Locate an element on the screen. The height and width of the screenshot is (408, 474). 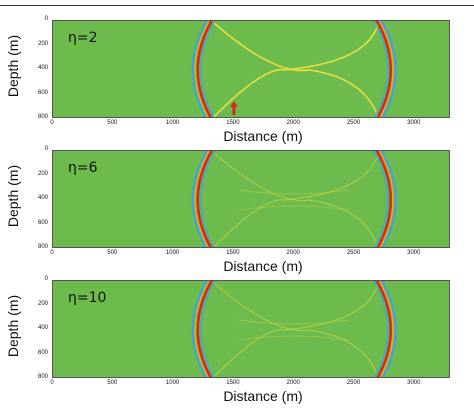
arrow-marker-icon is located at coordinates (233, 108).